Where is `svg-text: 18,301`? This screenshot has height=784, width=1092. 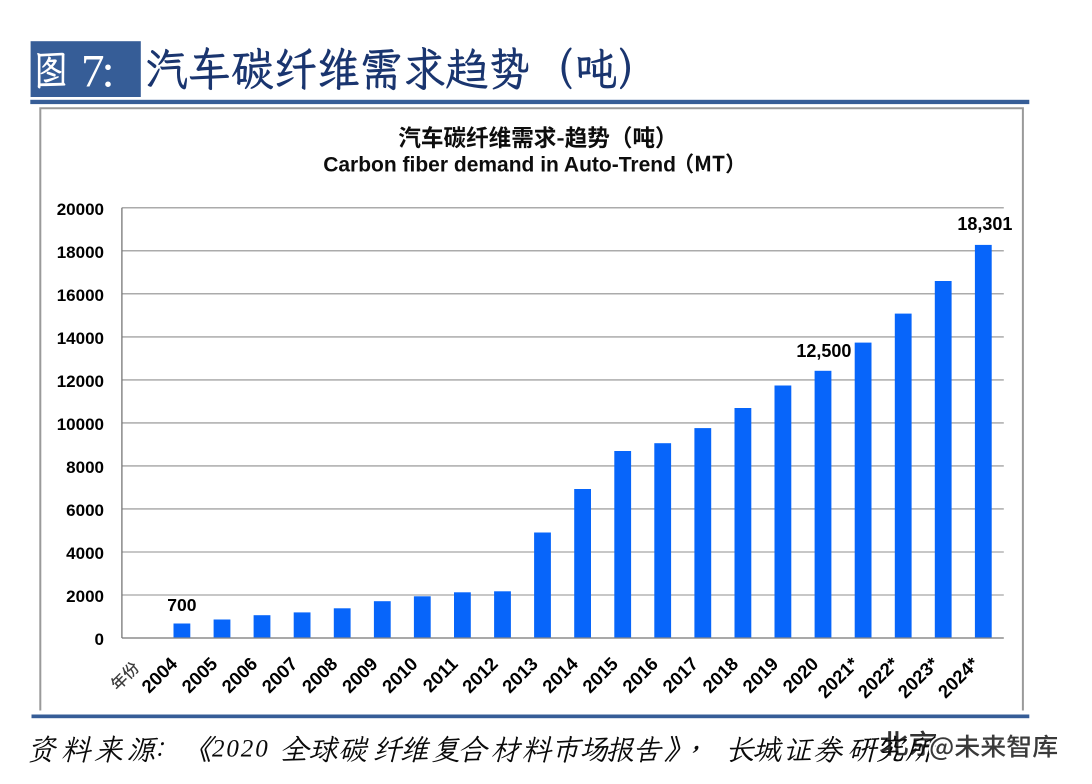 svg-text: 18,301 is located at coordinates (984, 224).